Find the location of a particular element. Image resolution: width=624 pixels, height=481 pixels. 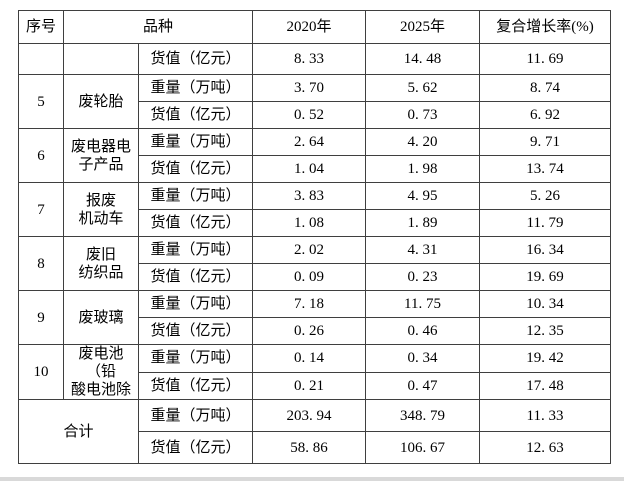

value-2020-cell: 0. 21 is located at coordinates (309, 385).